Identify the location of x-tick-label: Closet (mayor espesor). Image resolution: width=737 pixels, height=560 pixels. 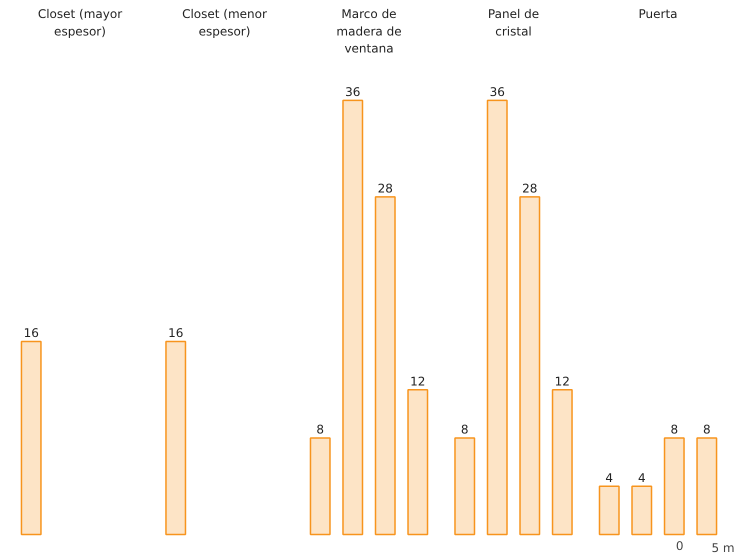
(80, 22).